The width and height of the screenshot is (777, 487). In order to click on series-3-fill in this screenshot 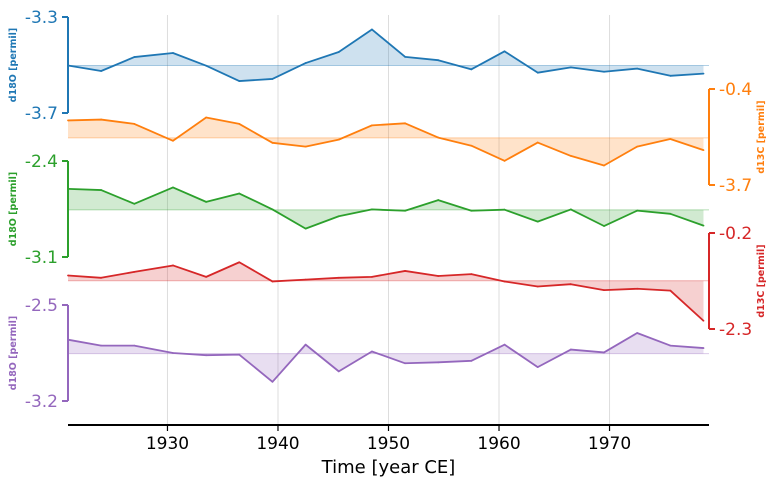, I will do `click(386, 208)`.